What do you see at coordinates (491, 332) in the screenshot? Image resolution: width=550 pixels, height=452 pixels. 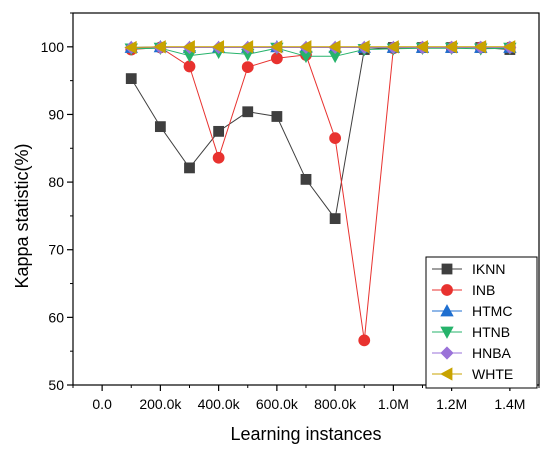 I see `legend-label: HTNB` at bounding box center [491, 332].